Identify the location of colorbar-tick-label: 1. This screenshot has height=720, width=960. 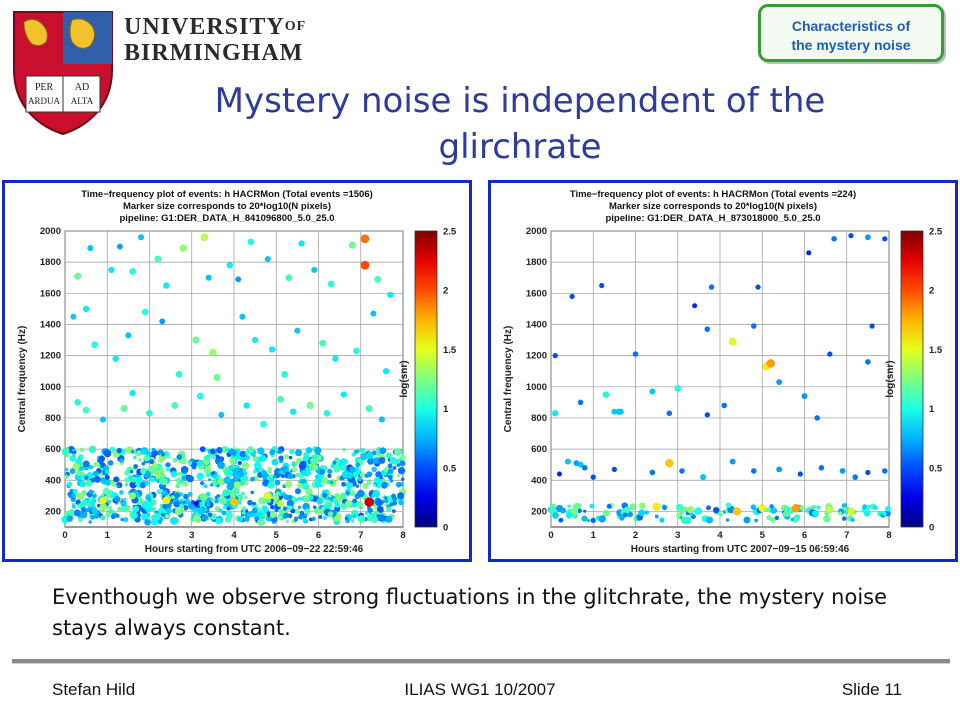
(932, 409).